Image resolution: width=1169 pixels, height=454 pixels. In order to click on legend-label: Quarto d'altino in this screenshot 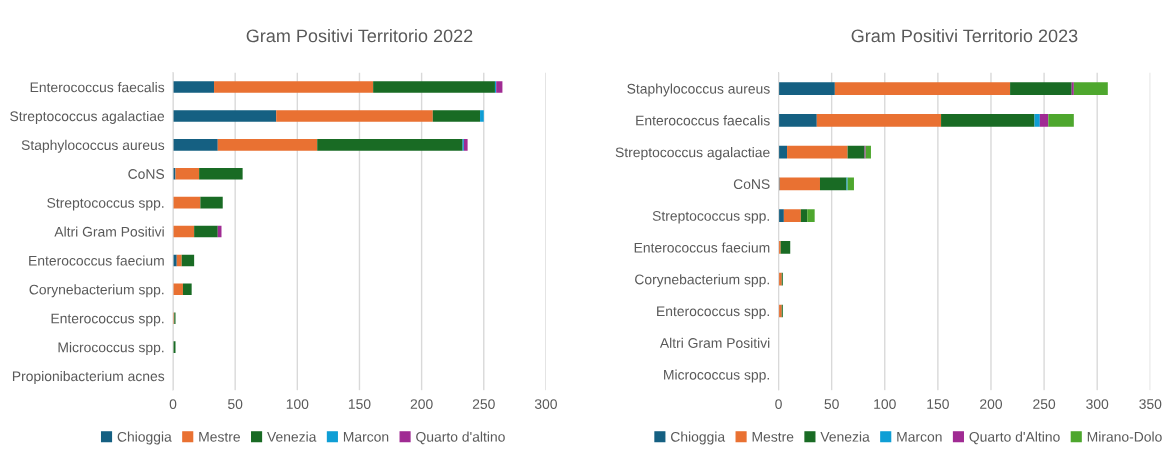, I will do `click(460, 438)`.